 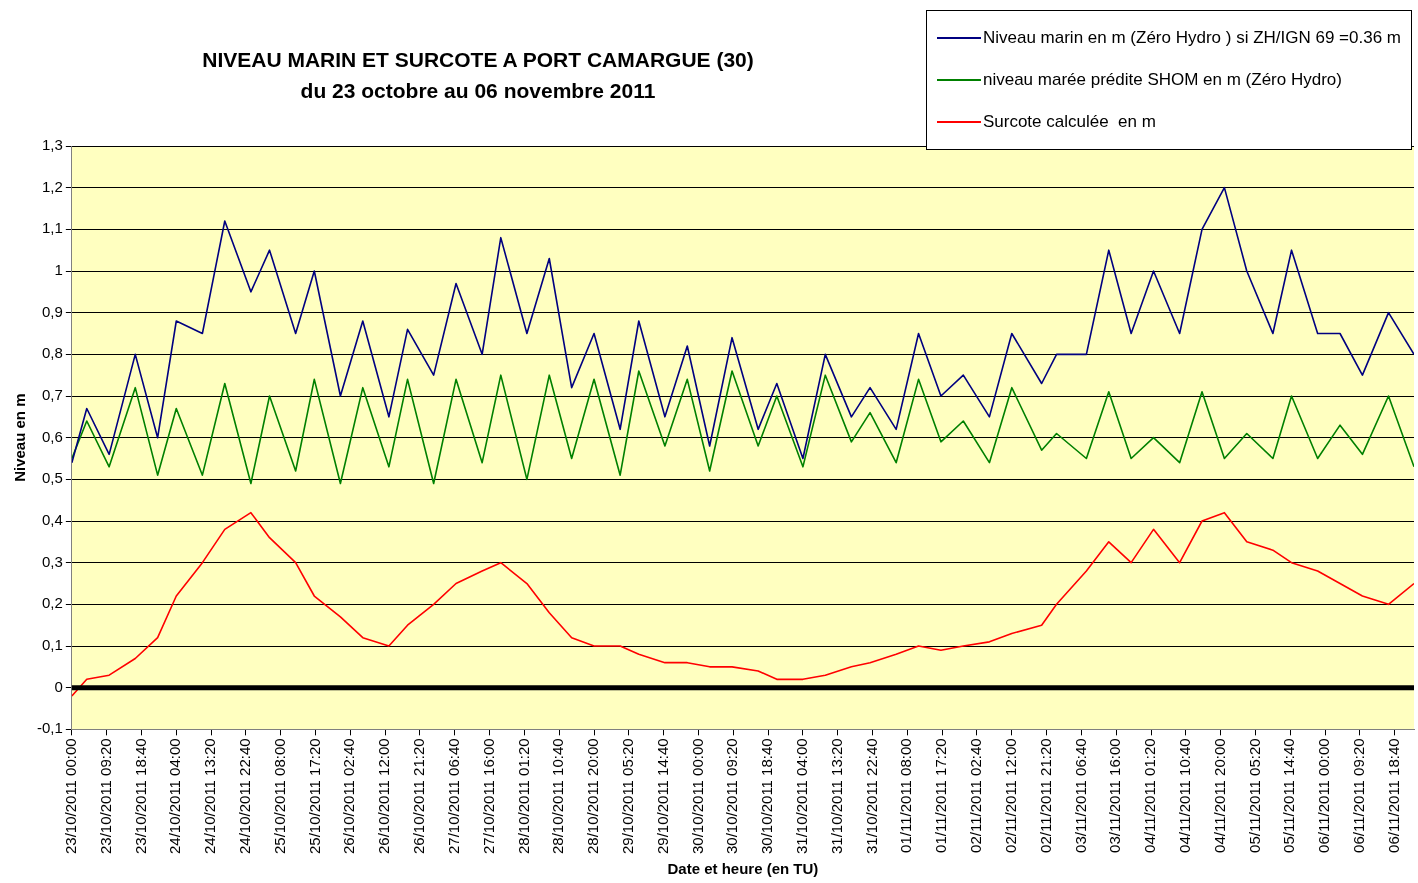 What do you see at coordinates (52, 520) in the screenshot?
I see `y-tick-label: 0,4` at bounding box center [52, 520].